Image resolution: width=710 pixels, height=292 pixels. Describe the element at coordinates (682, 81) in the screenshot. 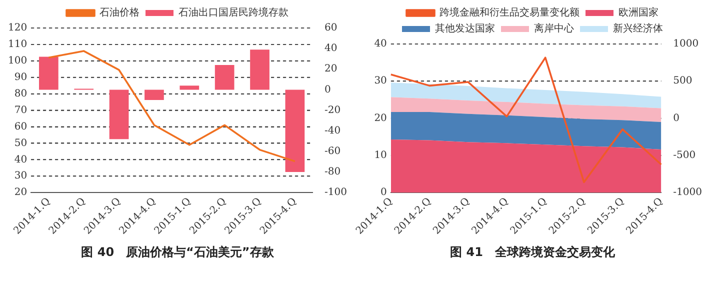

I see `y2-tick-label: 500` at that location.